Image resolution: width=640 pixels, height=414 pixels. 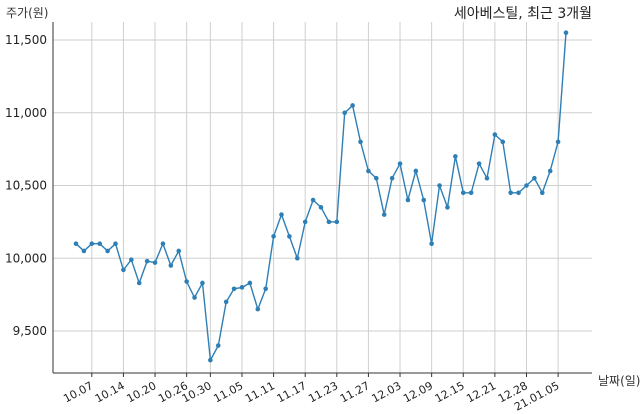 I want to click on x-tick-label: 11.27, so click(x=355, y=392).